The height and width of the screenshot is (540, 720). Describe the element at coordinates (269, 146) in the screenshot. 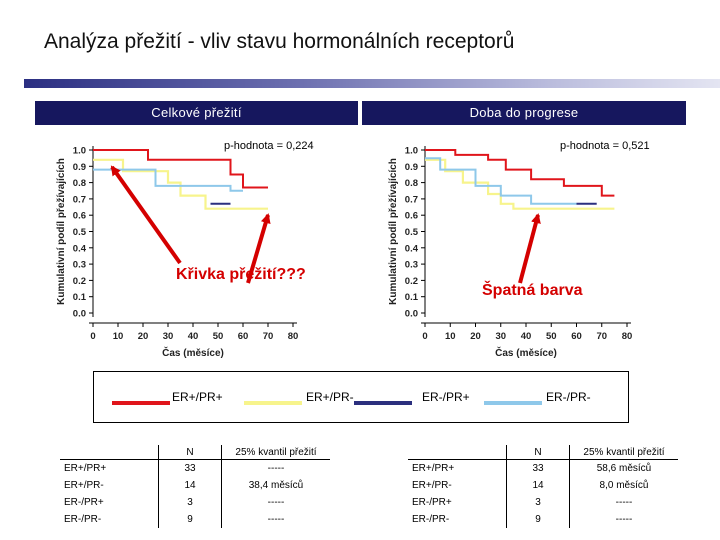

I see `p-value-left: p-hodnota = 0,224` at that location.